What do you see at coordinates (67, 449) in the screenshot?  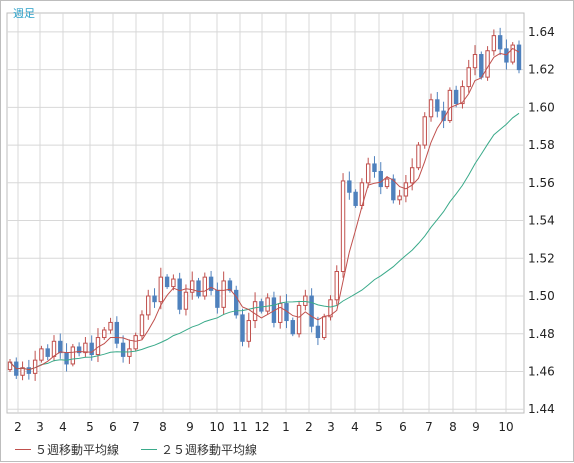 I see `legend-item-ma5: ５週移動平均線` at bounding box center [67, 449].